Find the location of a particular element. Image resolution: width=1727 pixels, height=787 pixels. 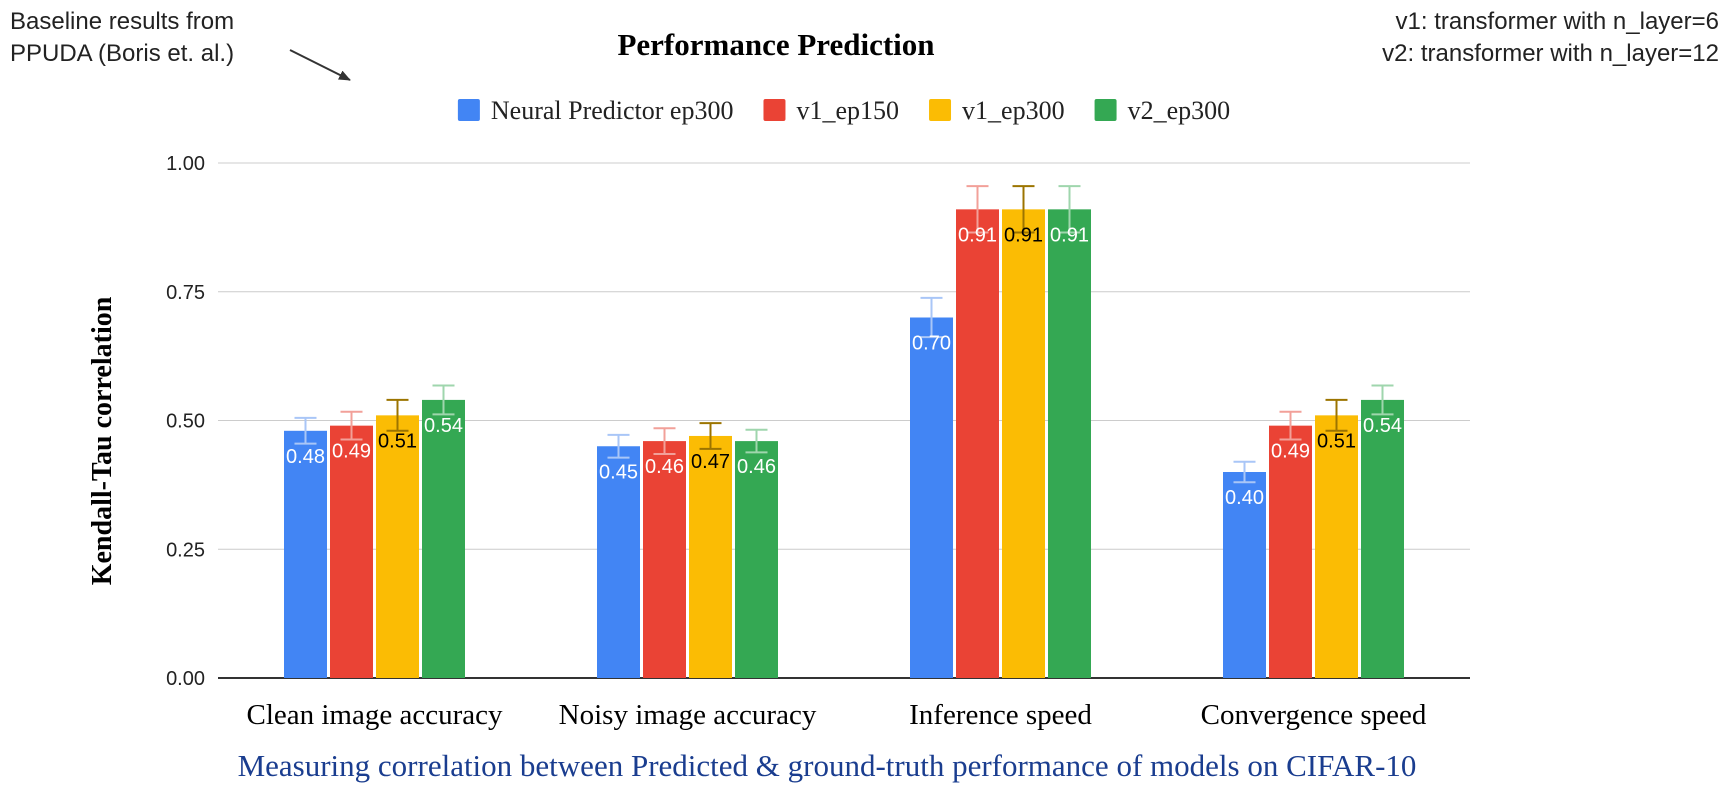

legend-label: v2_ep300 is located at coordinates (1179, 110).